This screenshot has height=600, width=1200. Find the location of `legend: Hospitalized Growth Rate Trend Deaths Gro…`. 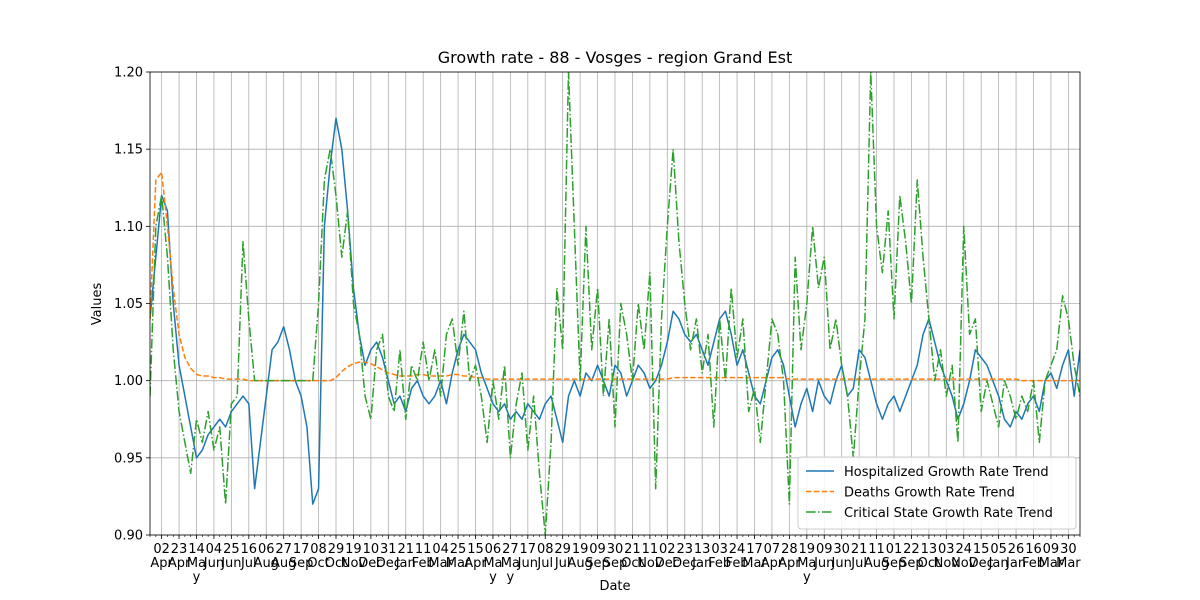

legend: Hospitalized Growth Rate Trend Deaths Gro… is located at coordinates (937, 493).